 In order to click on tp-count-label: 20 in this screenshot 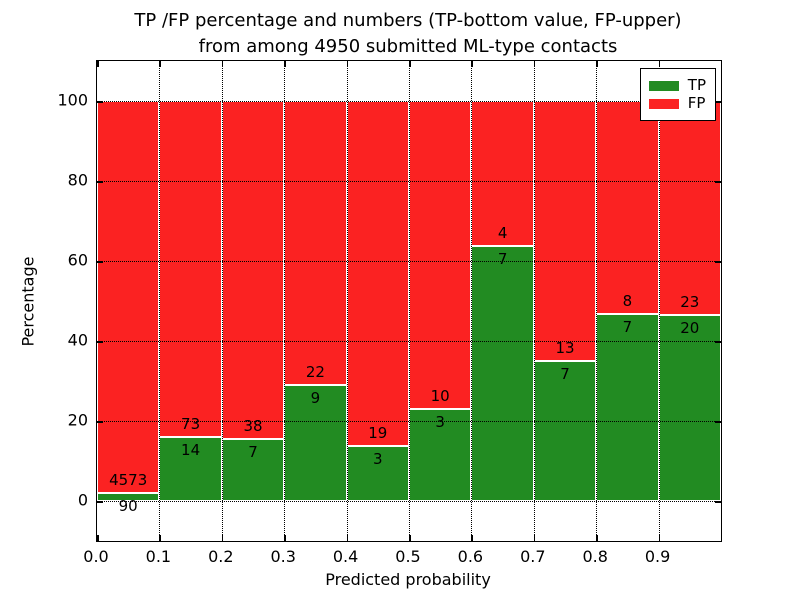, I will do `click(690, 327)`.